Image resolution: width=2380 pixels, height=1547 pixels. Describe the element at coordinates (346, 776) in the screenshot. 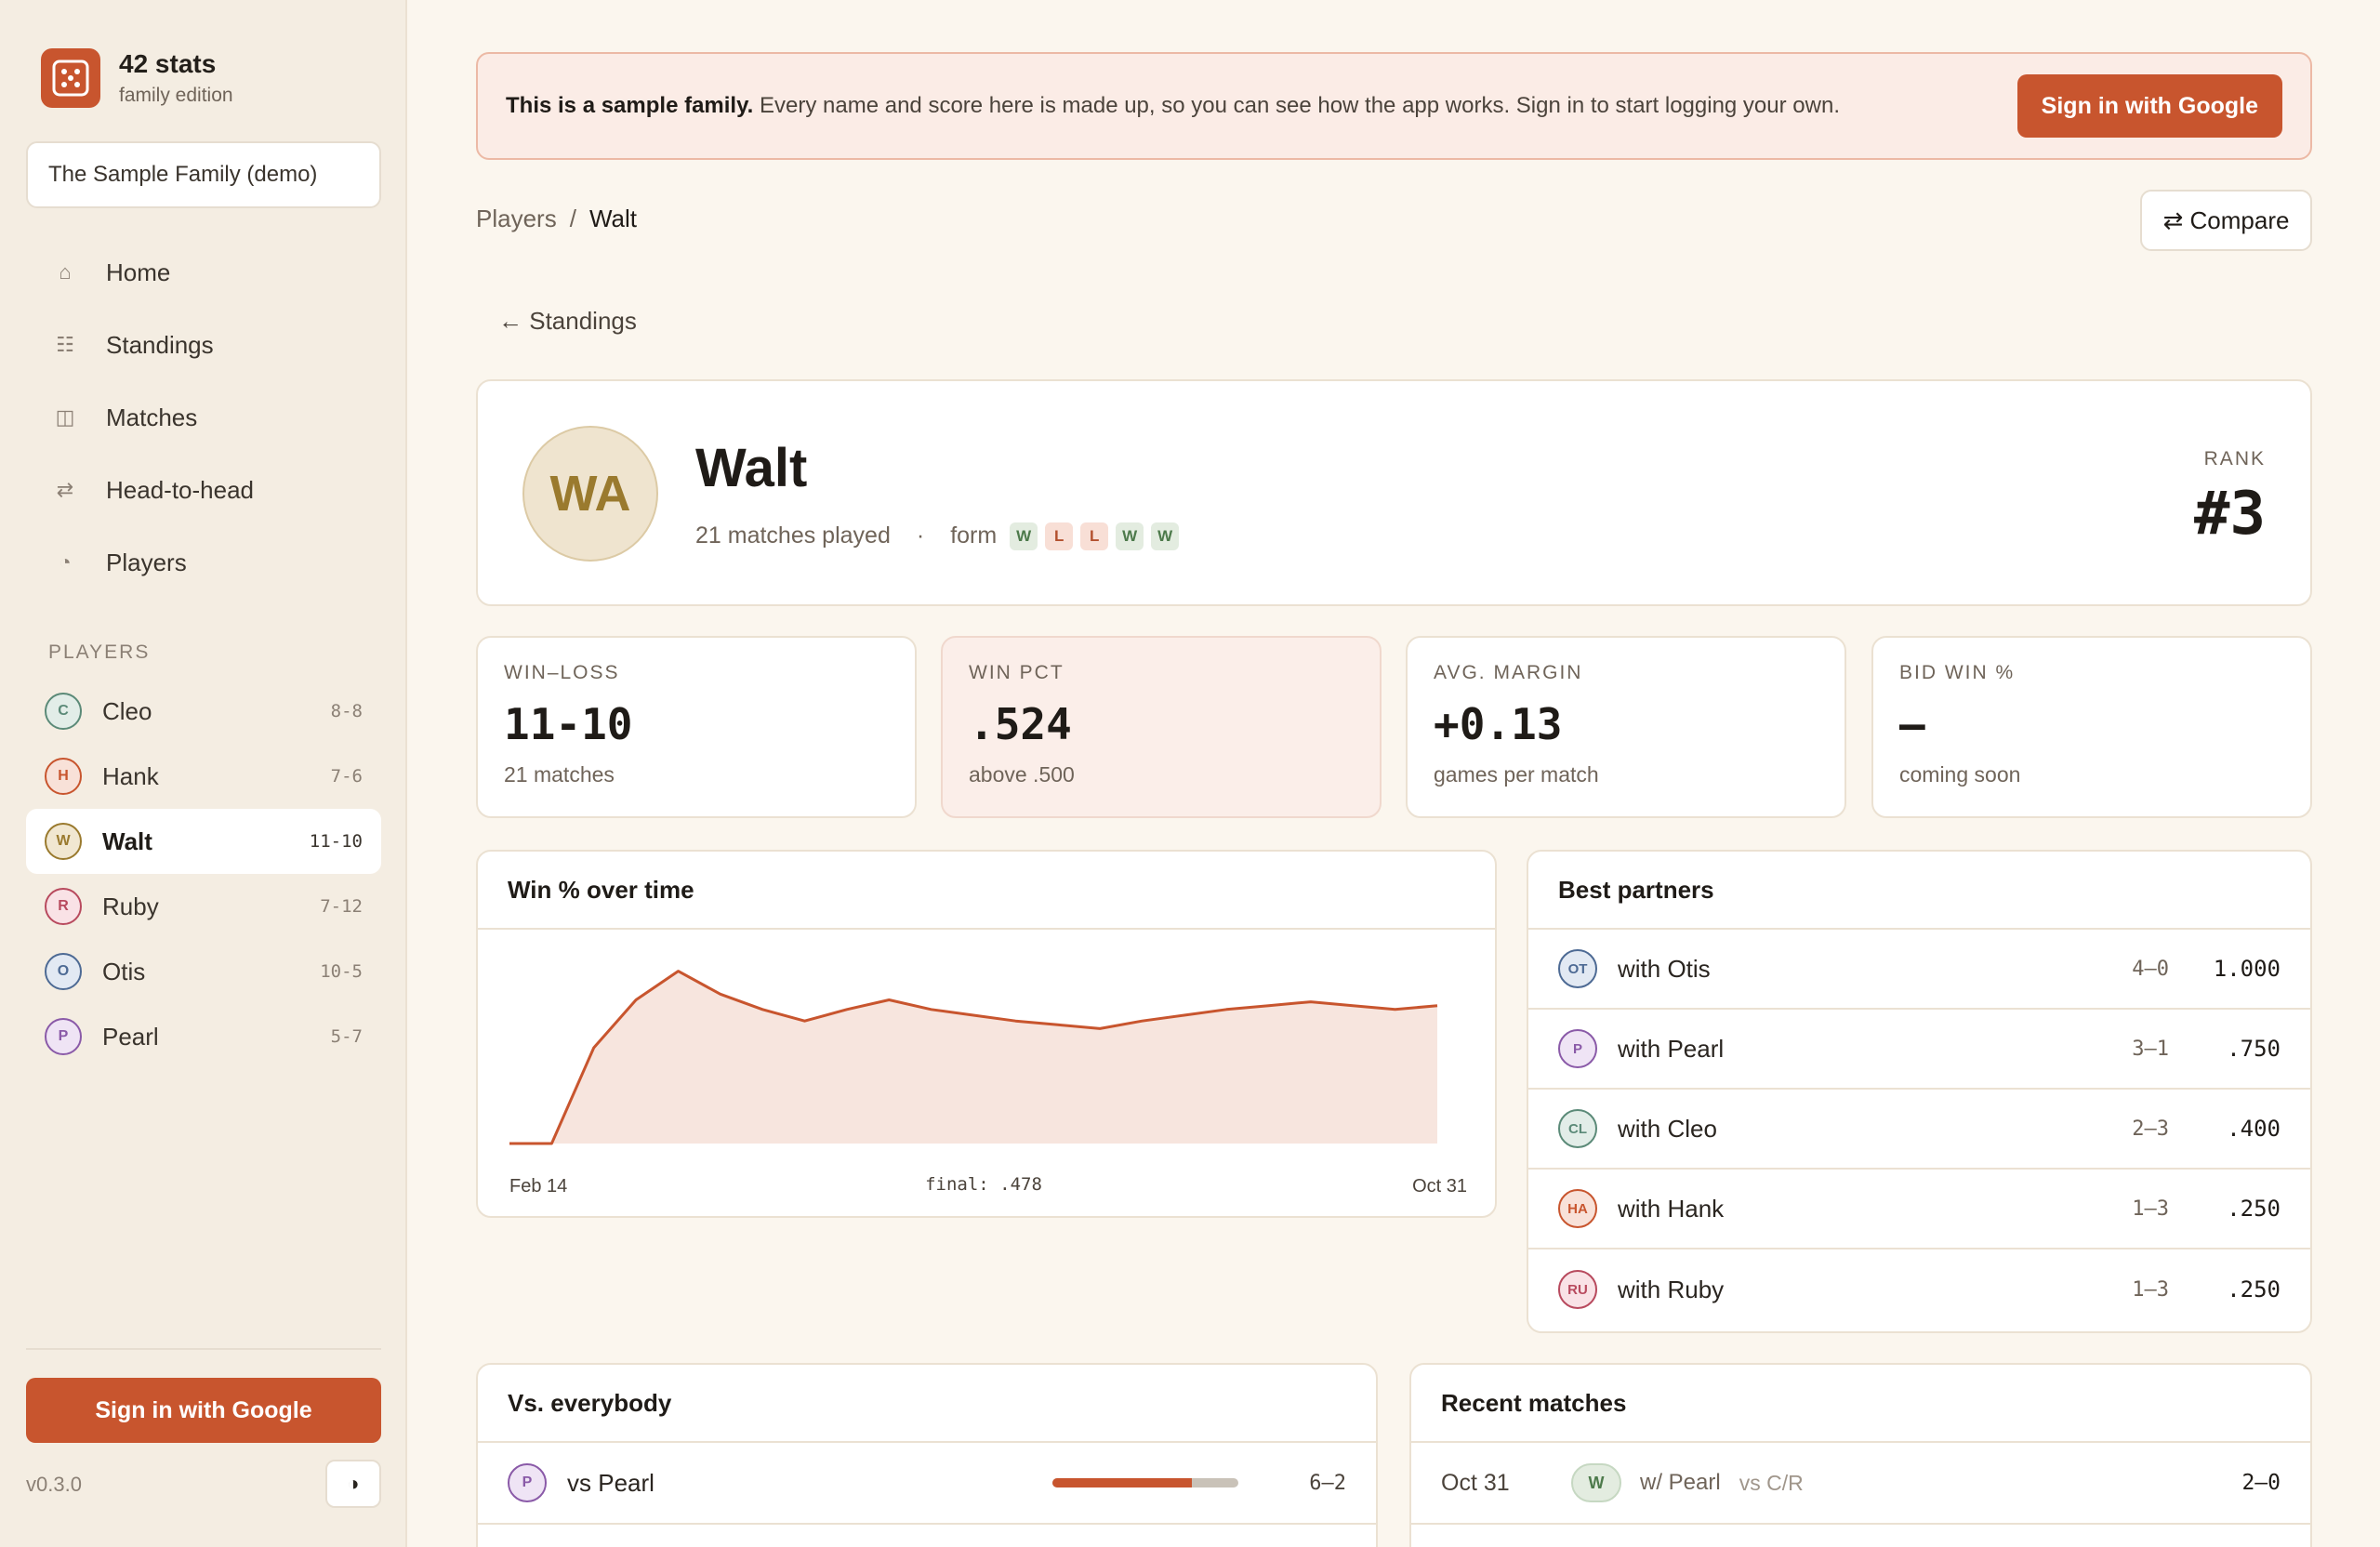

I see `player-record: 7-6` at that location.